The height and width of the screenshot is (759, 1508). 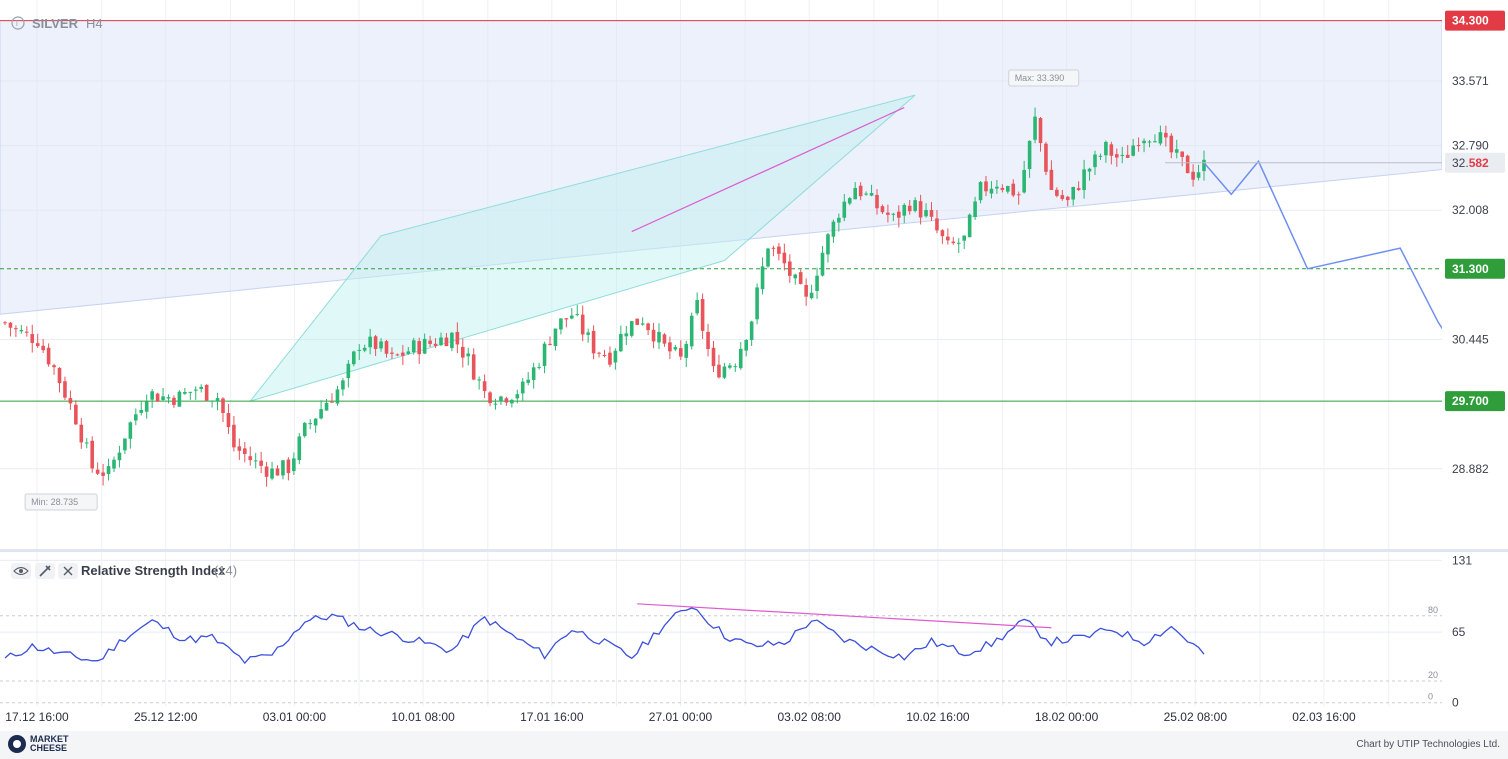 I want to click on rsi-tick-label: 80, so click(x=1433, y=610).